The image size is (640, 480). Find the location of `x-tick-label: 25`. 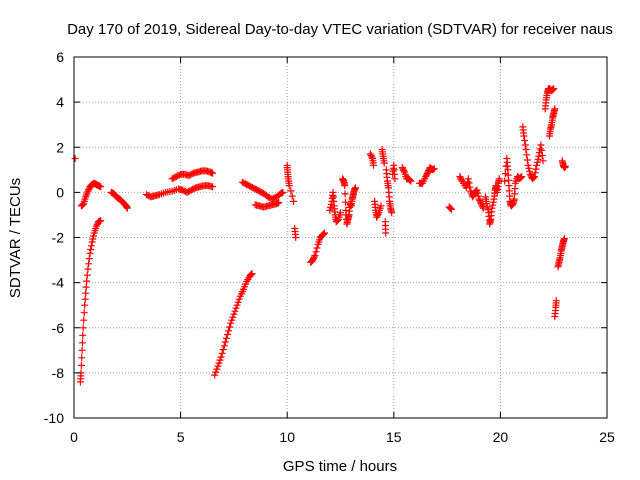

x-tick-label: 25 is located at coordinates (607, 437).